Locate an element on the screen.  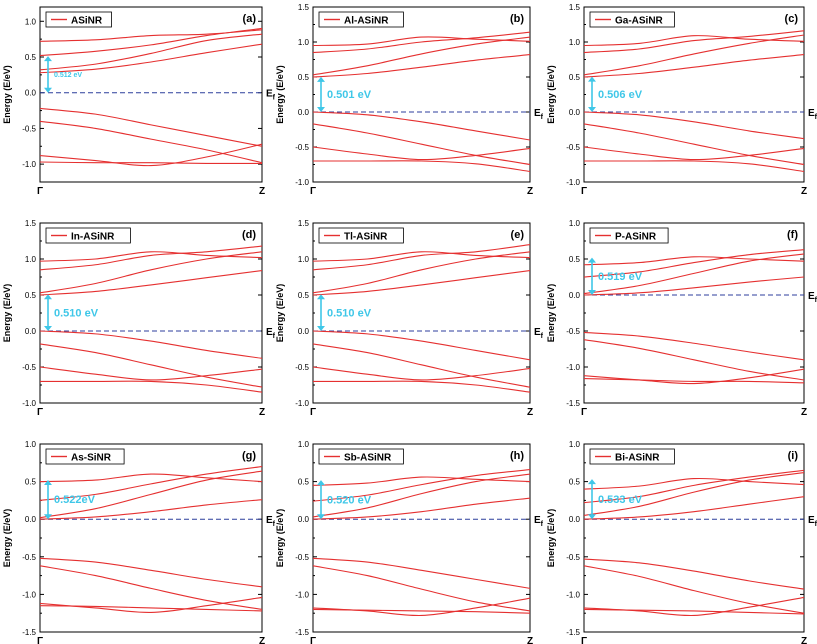
legend: Al-ASiNR is located at coordinates (361, 19).